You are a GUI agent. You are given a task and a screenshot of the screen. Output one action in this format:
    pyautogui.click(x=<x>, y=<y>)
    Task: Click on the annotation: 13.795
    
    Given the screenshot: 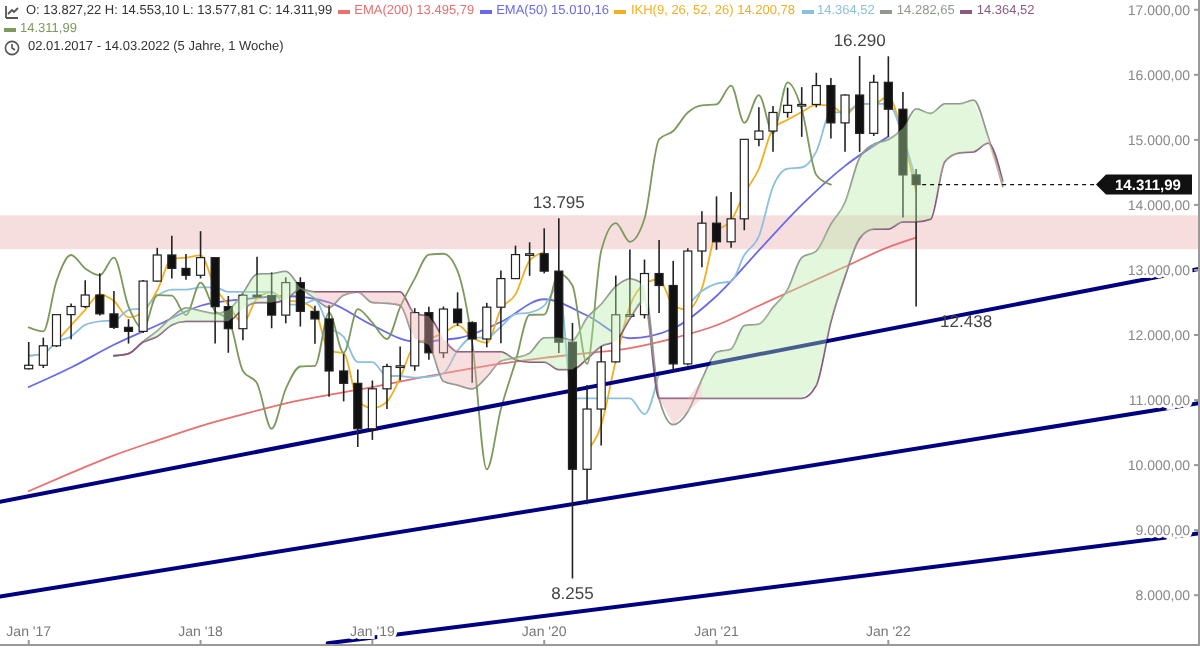 What is the action you would take?
    pyautogui.click(x=559, y=202)
    